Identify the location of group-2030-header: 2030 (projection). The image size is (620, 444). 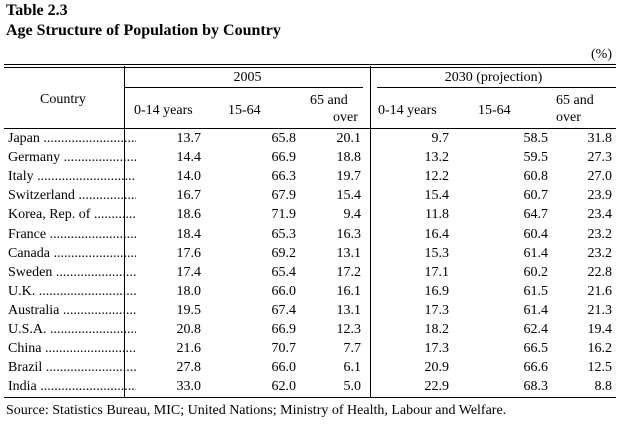
(493, 77).